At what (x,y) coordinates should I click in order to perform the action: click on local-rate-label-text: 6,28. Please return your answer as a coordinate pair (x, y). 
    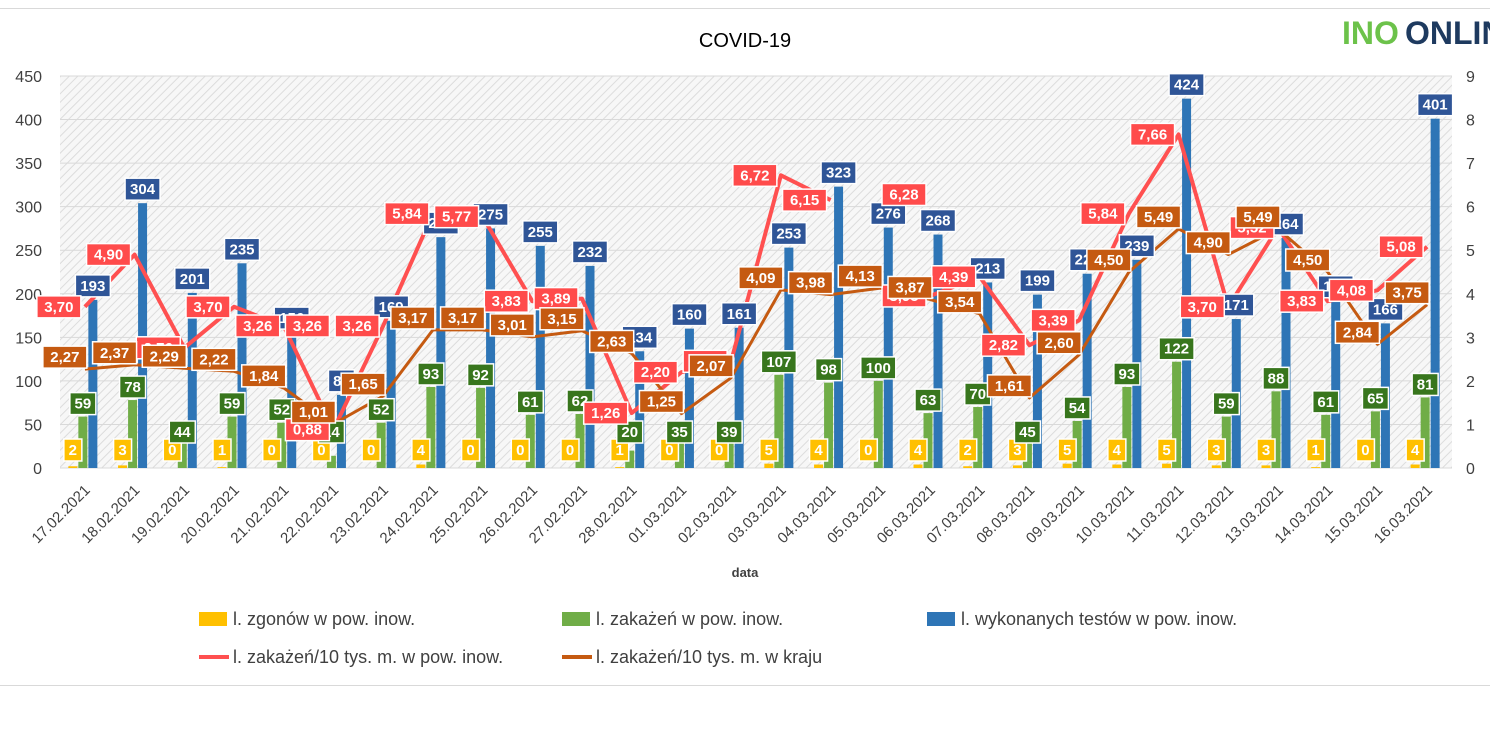
    Looking at the image, I should click on (903, 194).